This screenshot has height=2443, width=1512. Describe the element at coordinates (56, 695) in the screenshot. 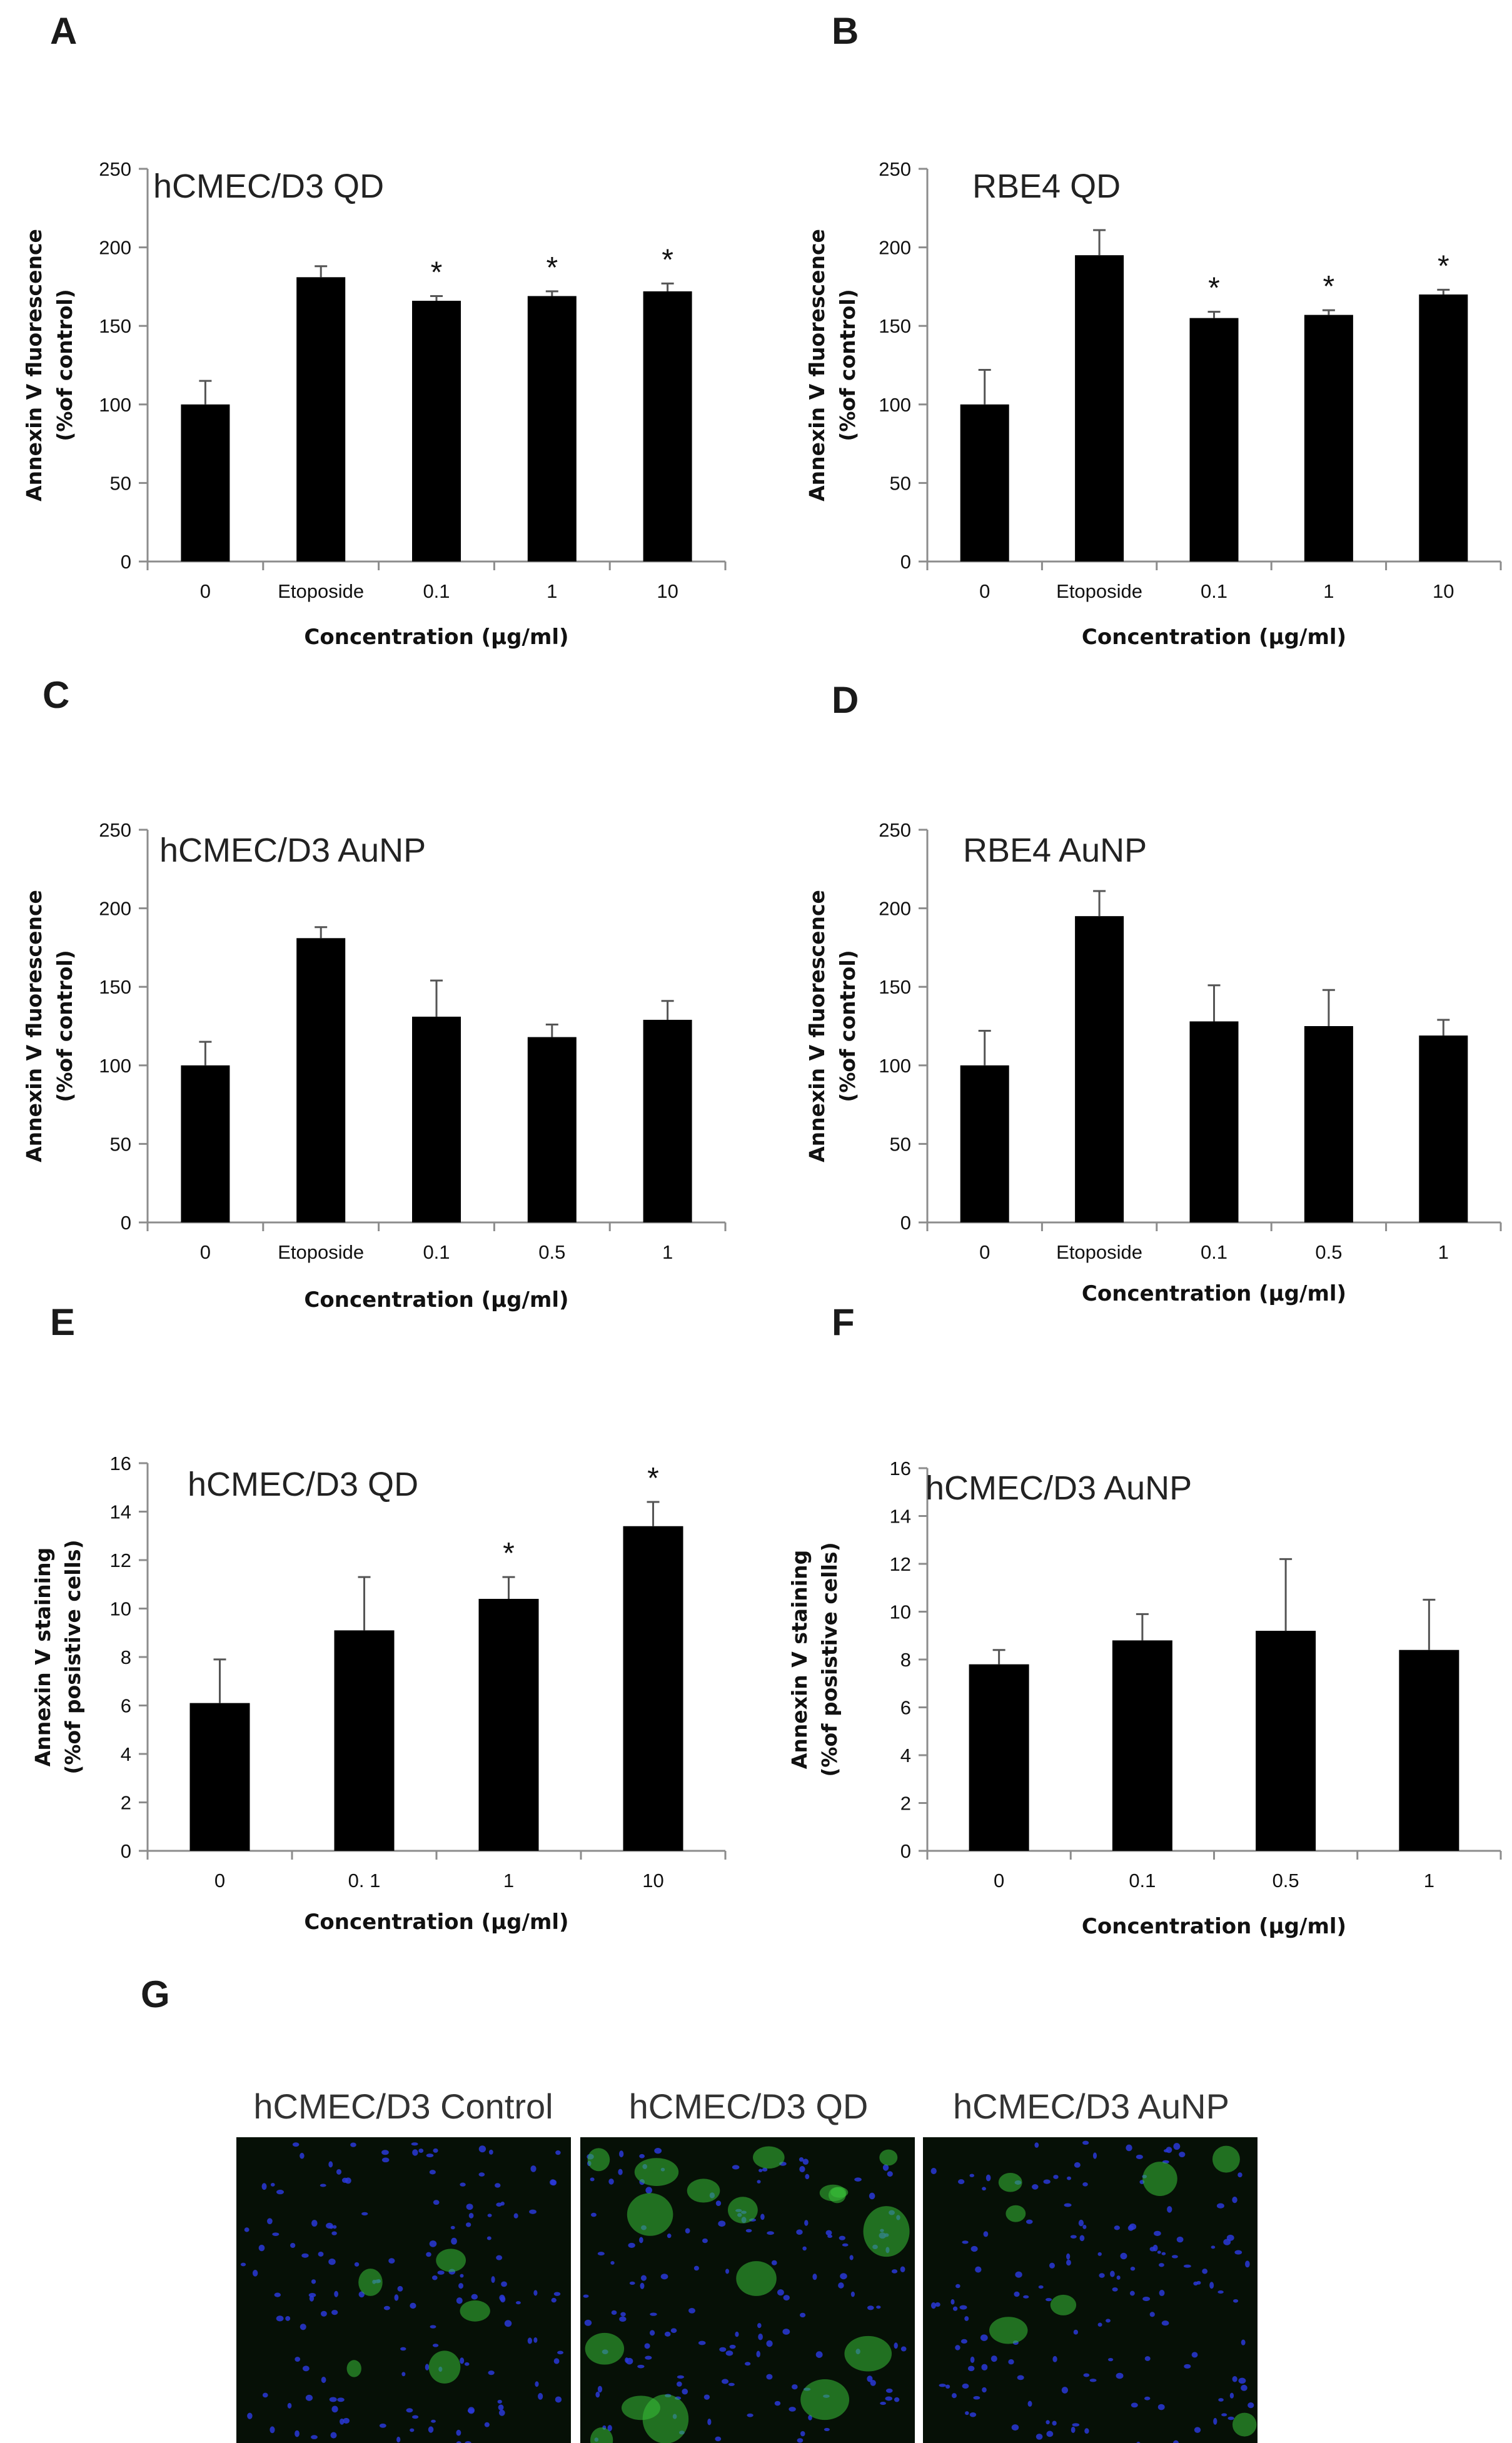

I see `panel-label-c: C` at that location.